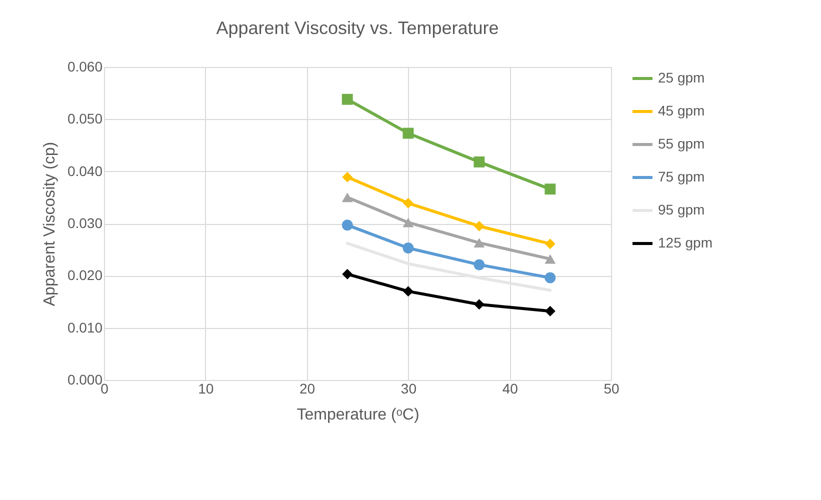 This screenshot has height=500, width=821. What do you see at coordinates (85, 66) in the screenshot?
I see `y-tick-label: 0.060` at bounding box center [85, 66].